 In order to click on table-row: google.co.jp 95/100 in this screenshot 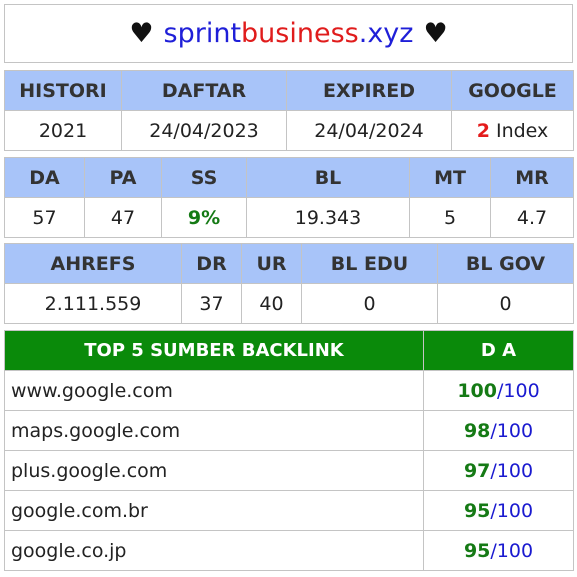, I will do `click(289, 550)`.